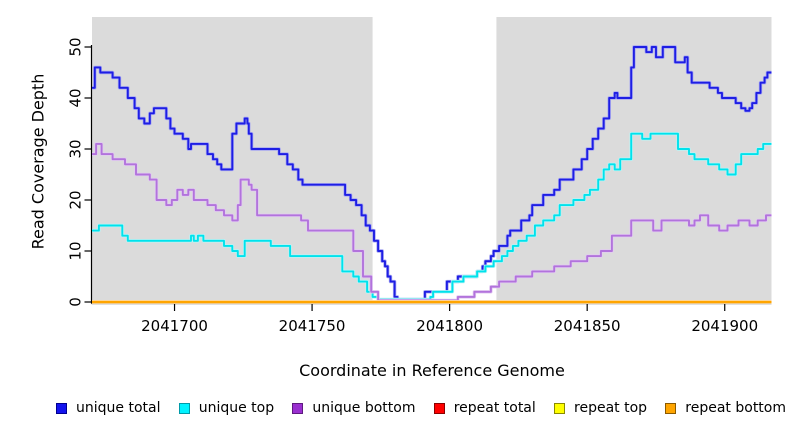 This screenshot has height=432, width=792. I want to click on y-tick-label: 0, so click(76, 302).